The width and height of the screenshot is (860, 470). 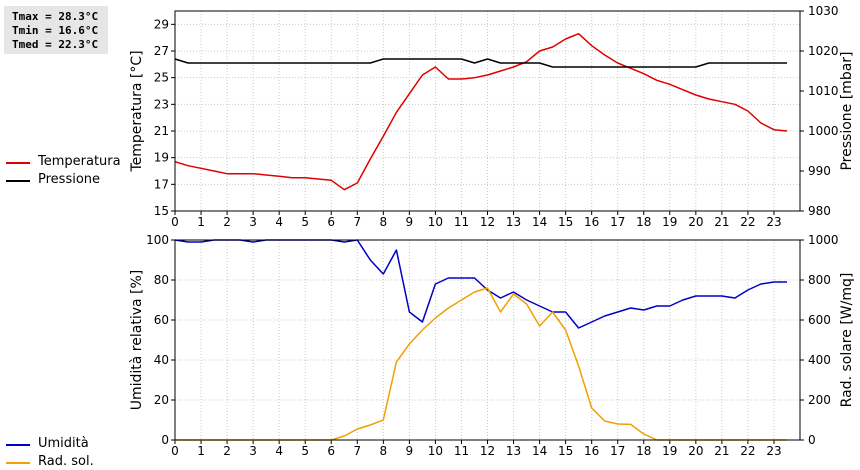 What do you see at coordinates (161, 104) in the screenshot?
I see `y-tick-label: 23` at bounding box center [161, 104].